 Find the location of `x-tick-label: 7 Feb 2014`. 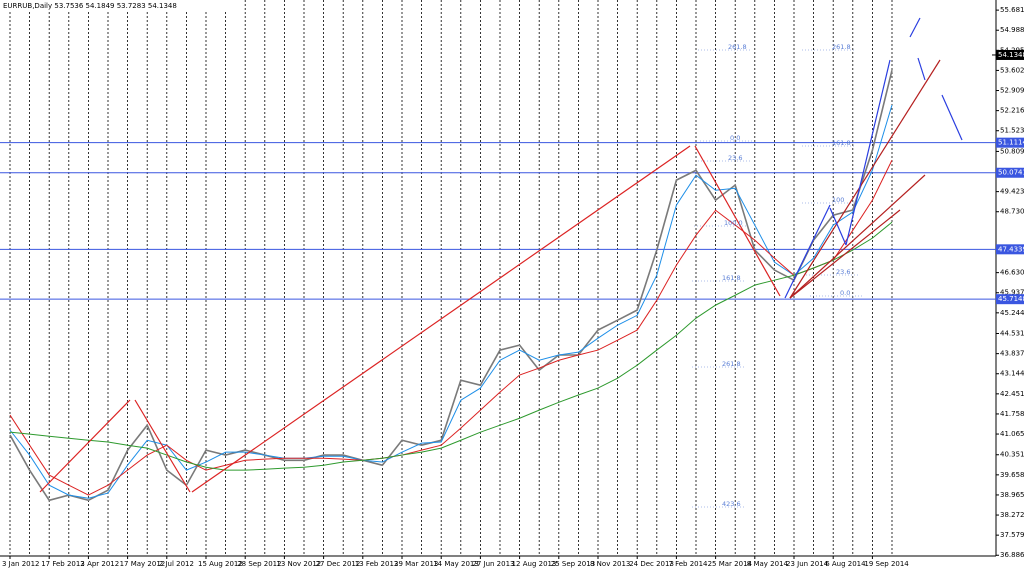

x-tick-label: 7 Feb 2014 is located at coordinates (688, 564).